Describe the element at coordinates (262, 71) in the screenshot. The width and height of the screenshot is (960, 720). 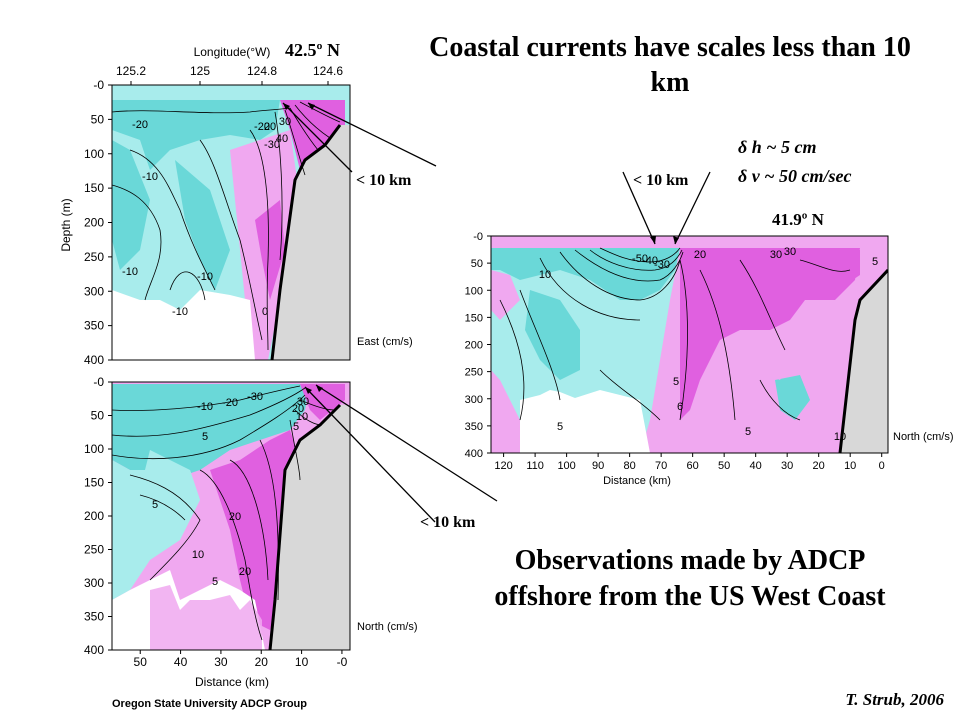
I see `x-tick-label: 124.8` at that location.